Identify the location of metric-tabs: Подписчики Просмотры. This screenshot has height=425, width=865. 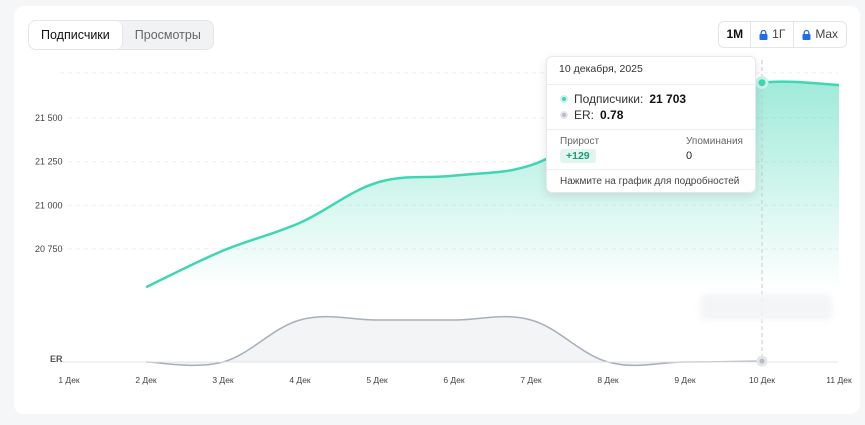
(121, 35).